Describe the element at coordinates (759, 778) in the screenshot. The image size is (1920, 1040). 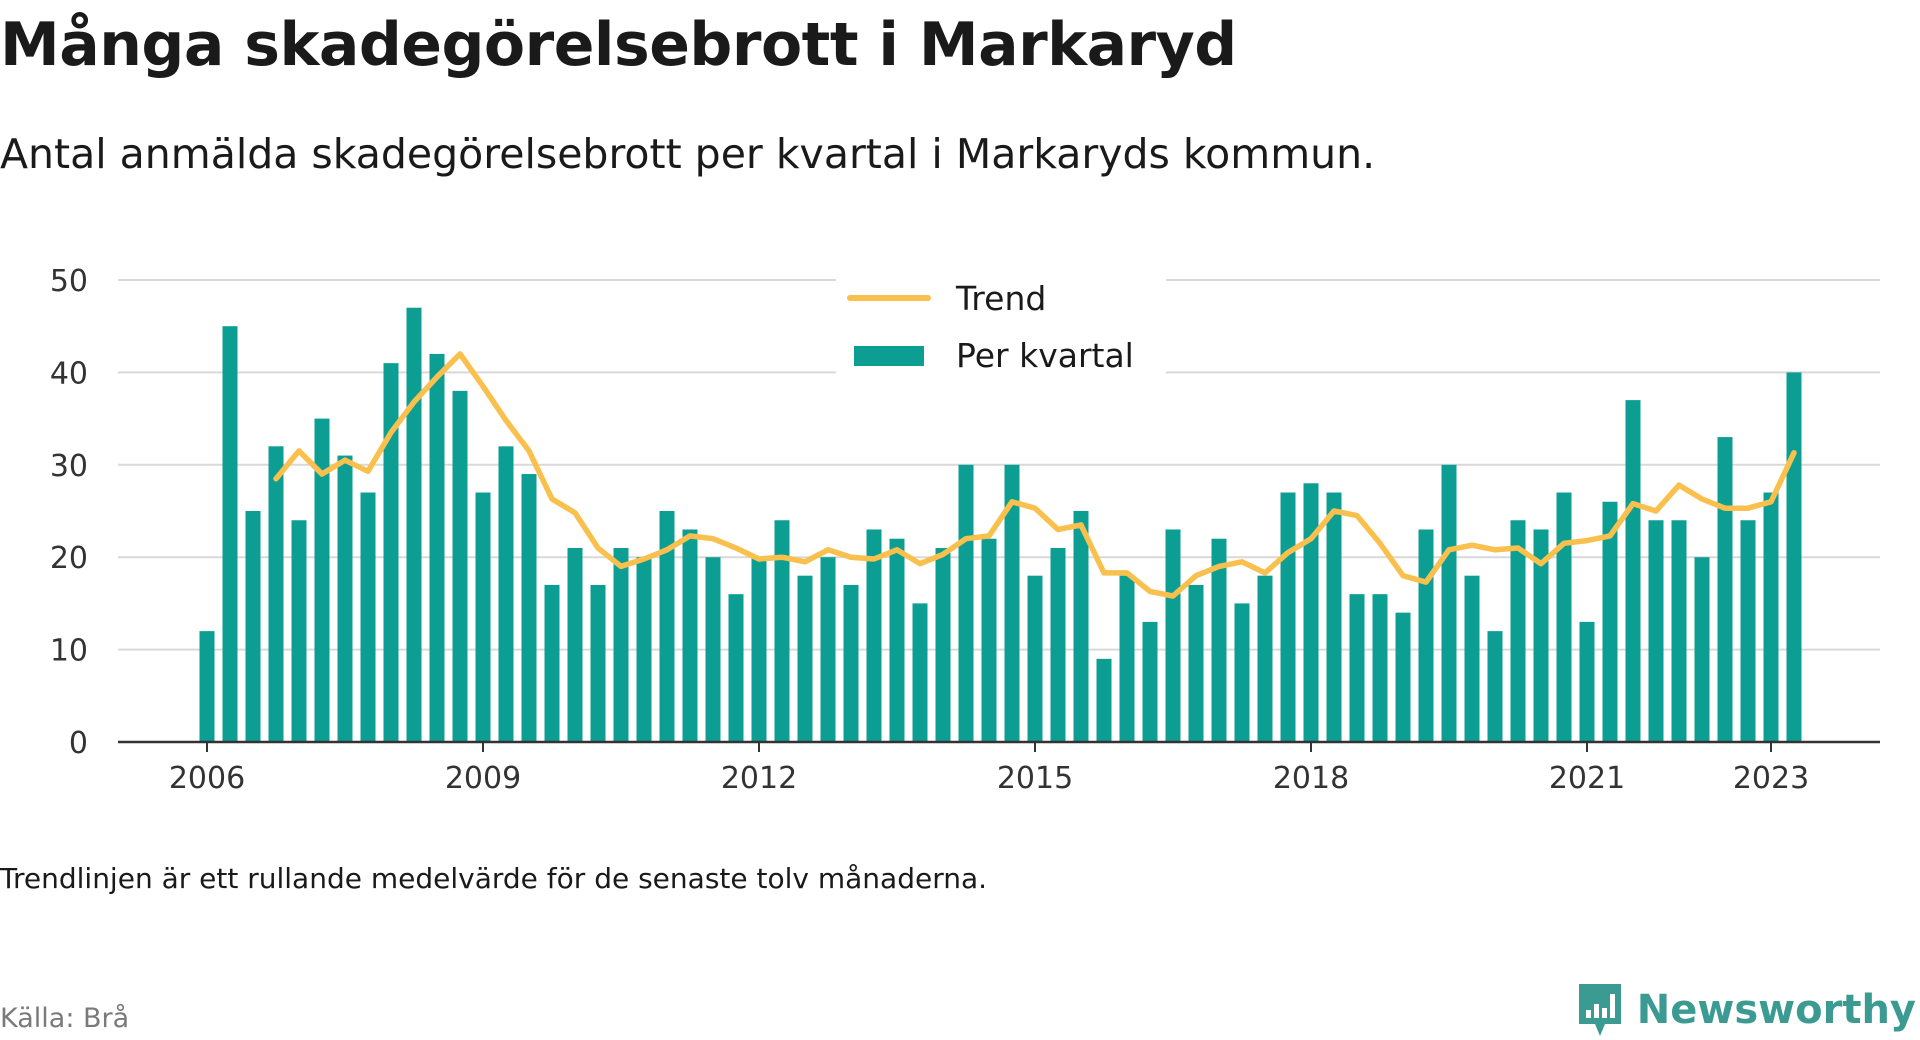
I see `x-tick-label: 2012` at that location.